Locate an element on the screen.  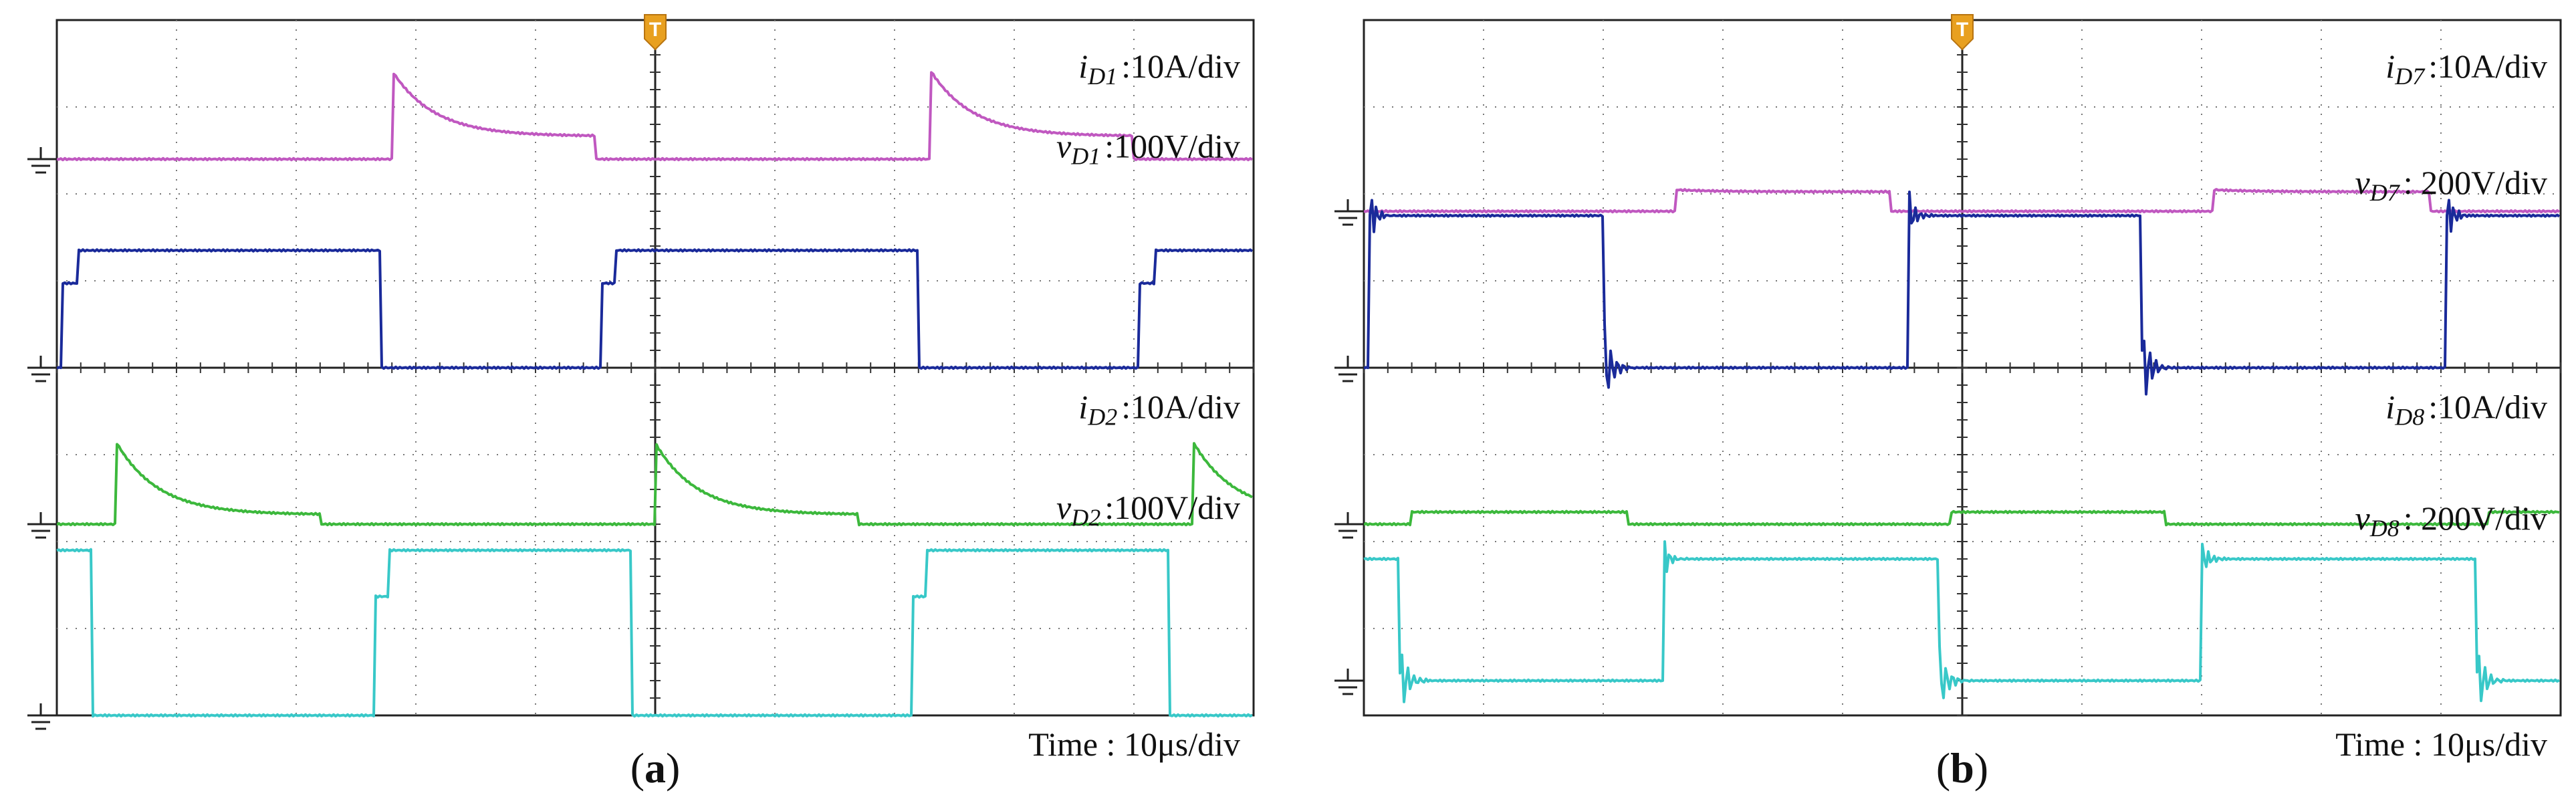
panel-caption: (b) is located at coordinates (1962, 768).